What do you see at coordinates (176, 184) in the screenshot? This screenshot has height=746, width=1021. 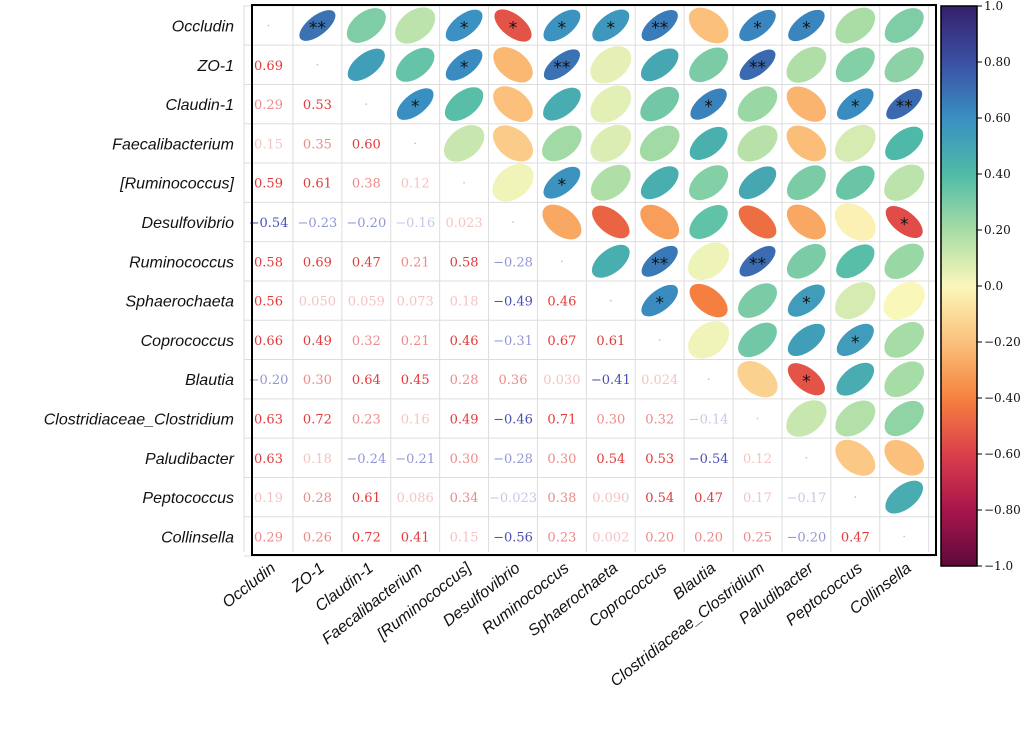 I see `row-label: [Ruminococcus]` at bounding box center [176, 184].